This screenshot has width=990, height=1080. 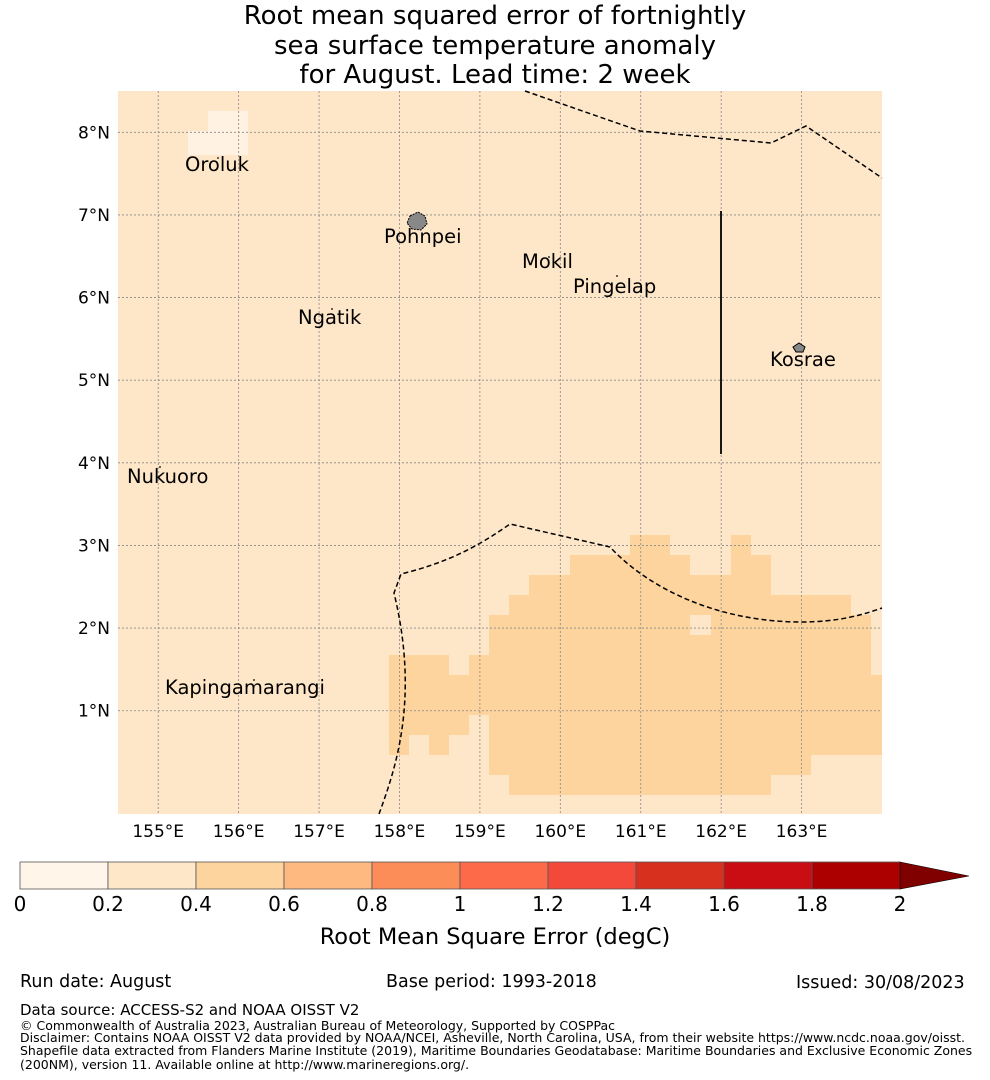 What do you see at coordinates (635, 665) in the screenshot?
I see `medium-error-region` at bounding box center [635, 665].